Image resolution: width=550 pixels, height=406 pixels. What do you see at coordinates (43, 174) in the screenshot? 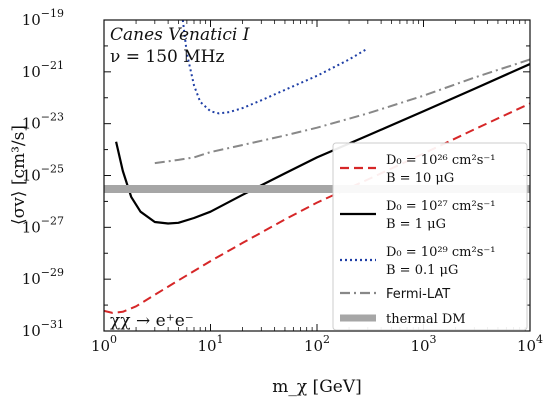
I see `y-tick-label: 10−25` at bounding box center [43, 174].